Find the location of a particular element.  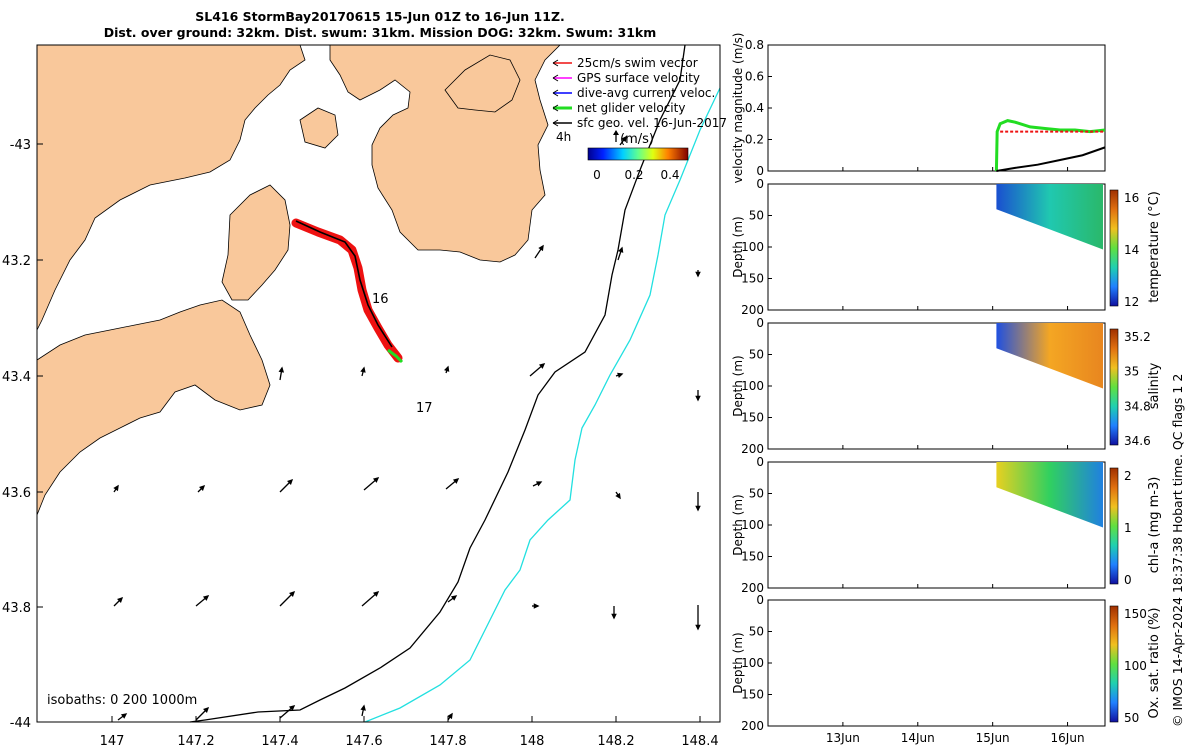

land-west-peninsula is located at coordinates (154, 407).